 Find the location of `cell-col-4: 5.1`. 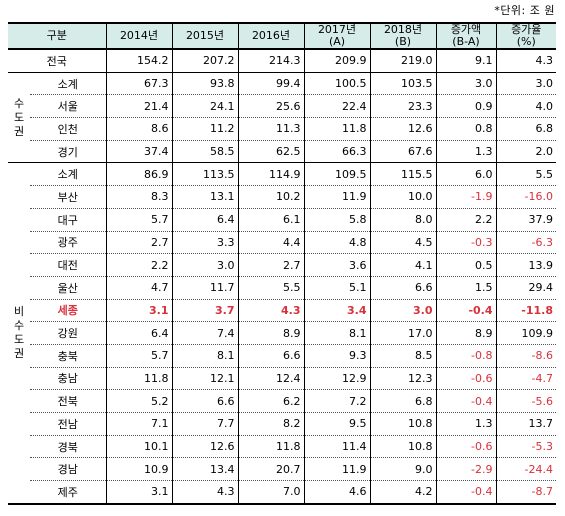

cell-col-4: 5.1 is located at coordinates (336, 287).